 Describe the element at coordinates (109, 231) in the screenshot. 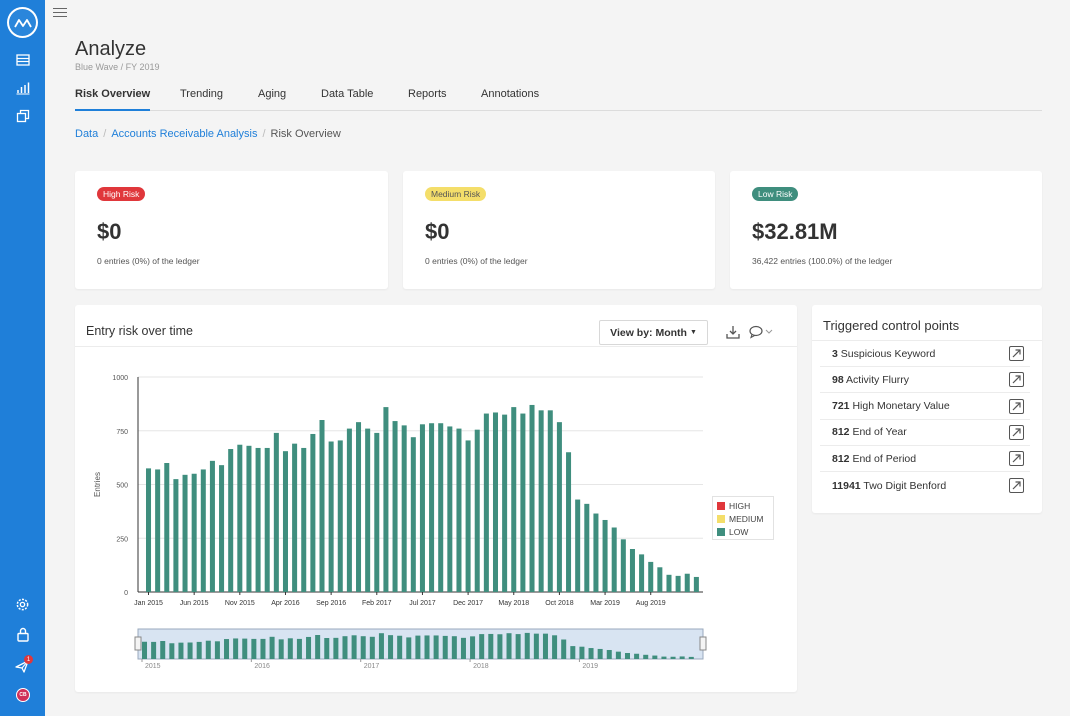

I see `high-risk-amount: $0` at that location.